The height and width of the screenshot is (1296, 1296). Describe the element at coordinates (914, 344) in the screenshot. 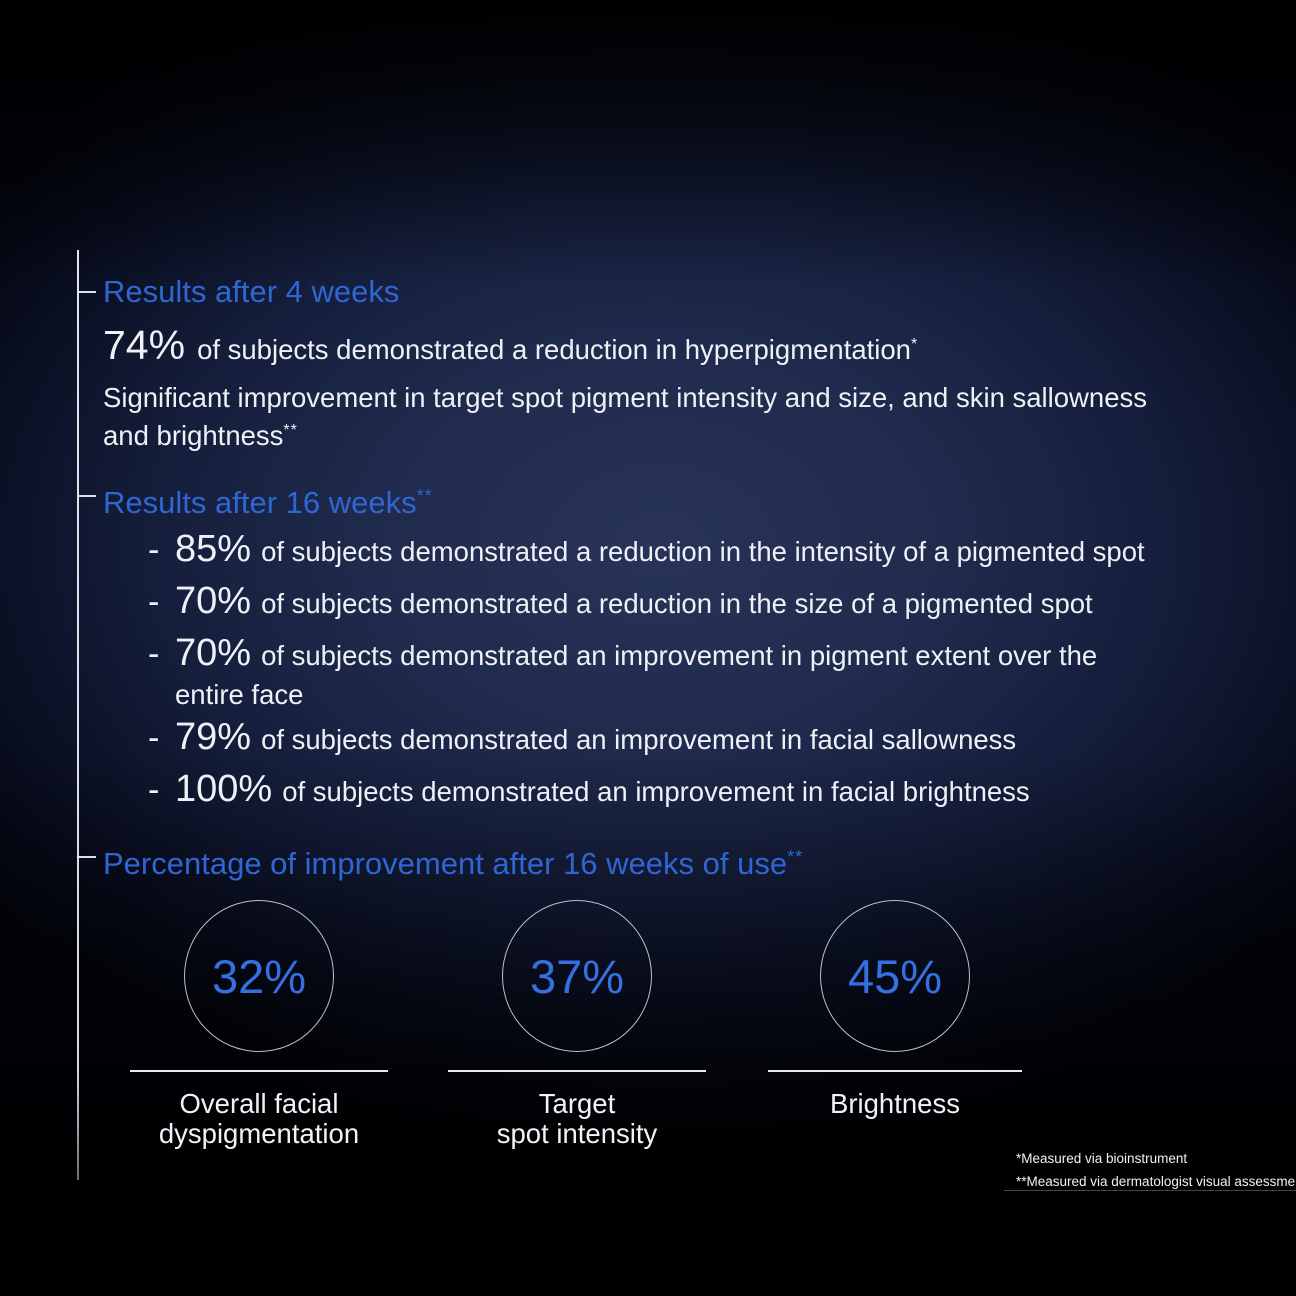

I see `footnote-marker: *` at that location.